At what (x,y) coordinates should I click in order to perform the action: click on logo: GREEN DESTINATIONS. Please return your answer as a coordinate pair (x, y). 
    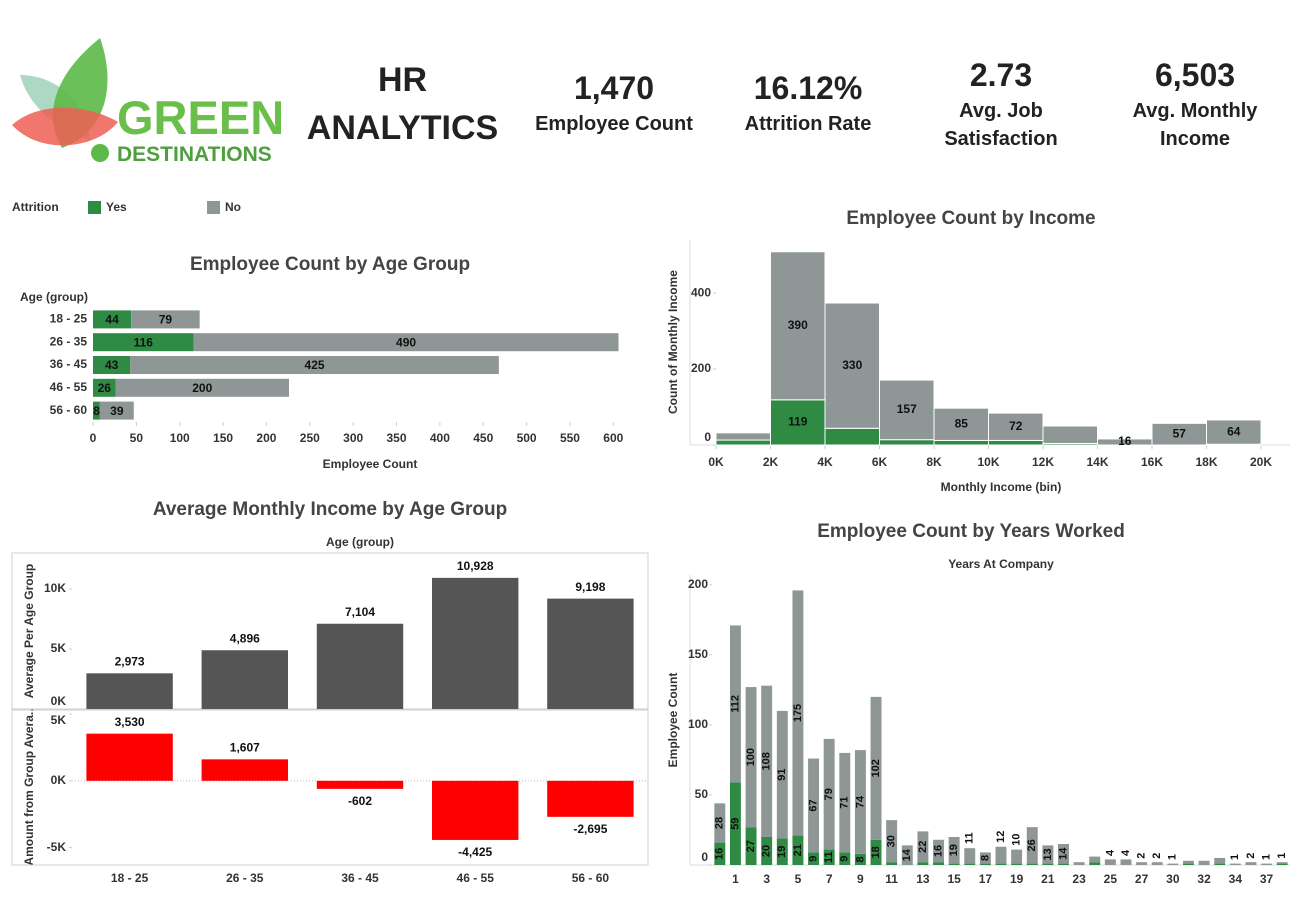
    Looking at the image, I should click on (148, 102).